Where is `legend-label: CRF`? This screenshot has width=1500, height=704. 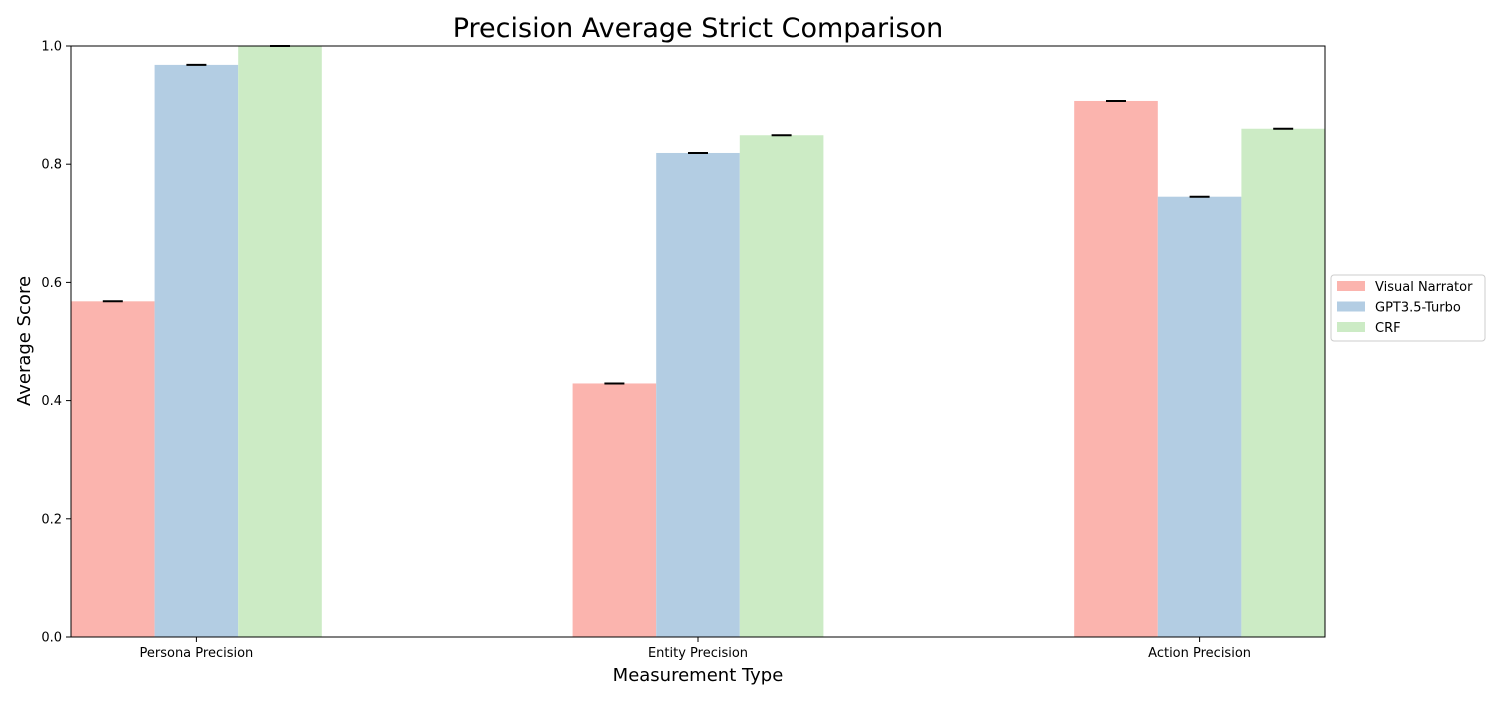
legend-label: CRF is located at coordinates (1388, 328).